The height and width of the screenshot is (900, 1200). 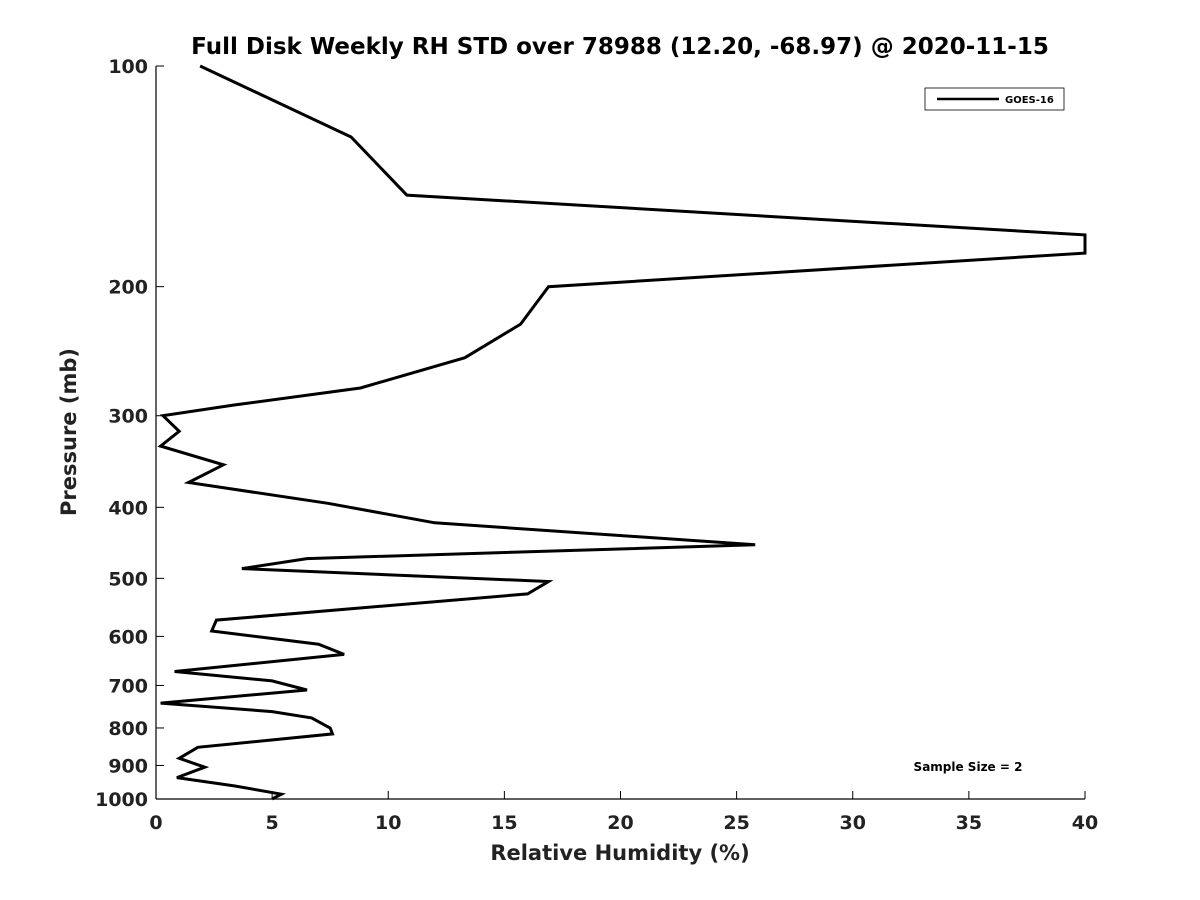 I want to click on y-tick-label: 300, so click(x=128, y=417).